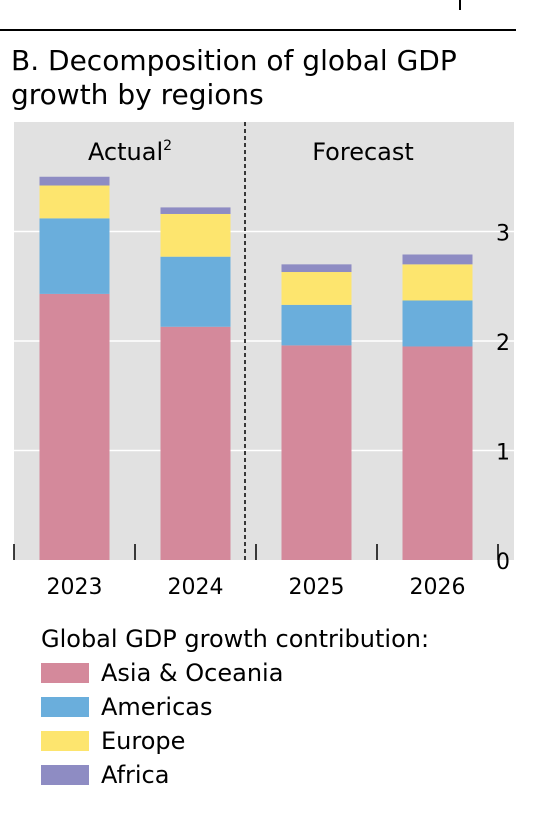  What do you see at coordinates (65, 673) in the screenshot?
I see `legend-swatch-asia-oceania` at bounding box center [65, 673].